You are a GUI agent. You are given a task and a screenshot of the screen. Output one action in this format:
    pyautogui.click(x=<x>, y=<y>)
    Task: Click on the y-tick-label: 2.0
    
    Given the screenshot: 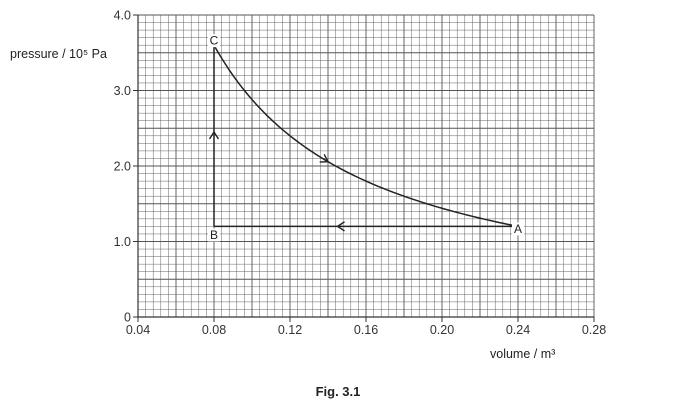 What is the action you would take?
    pyautogui.click(x=122, y=167)
    